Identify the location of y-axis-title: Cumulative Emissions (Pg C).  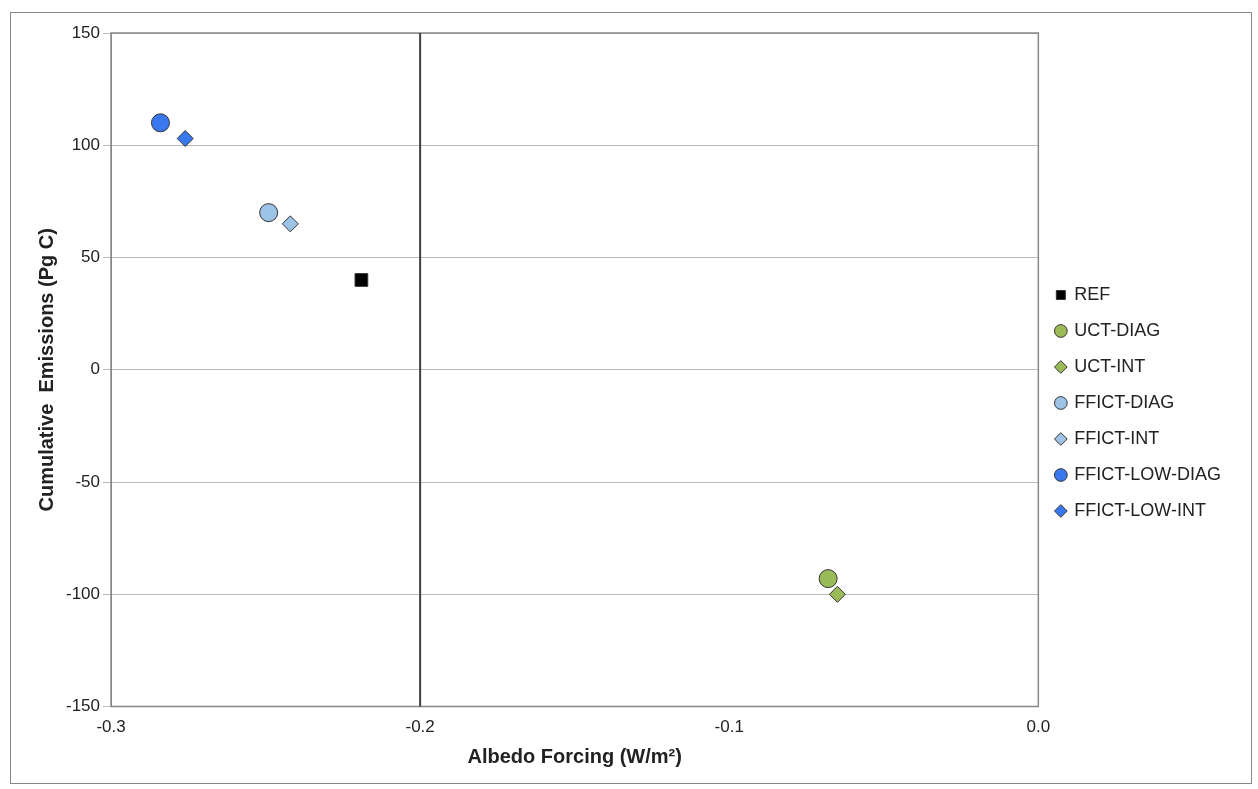
(45, 370).